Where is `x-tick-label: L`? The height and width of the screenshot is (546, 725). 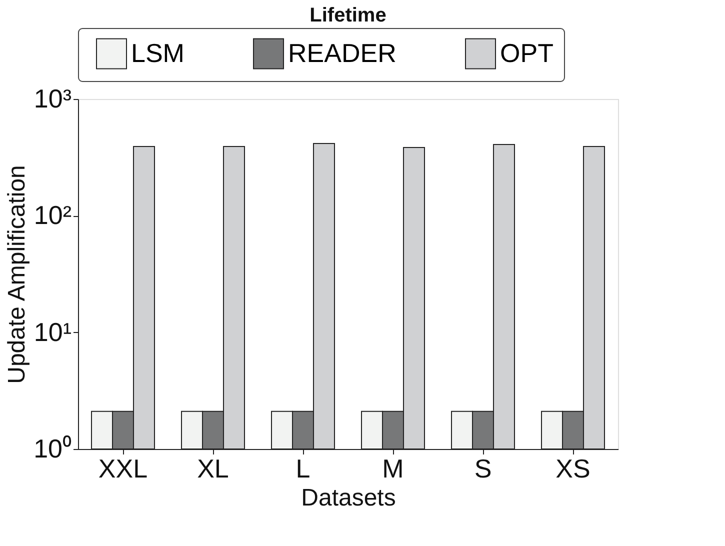 x-tick-label: L is located at coordinates (303, 469).